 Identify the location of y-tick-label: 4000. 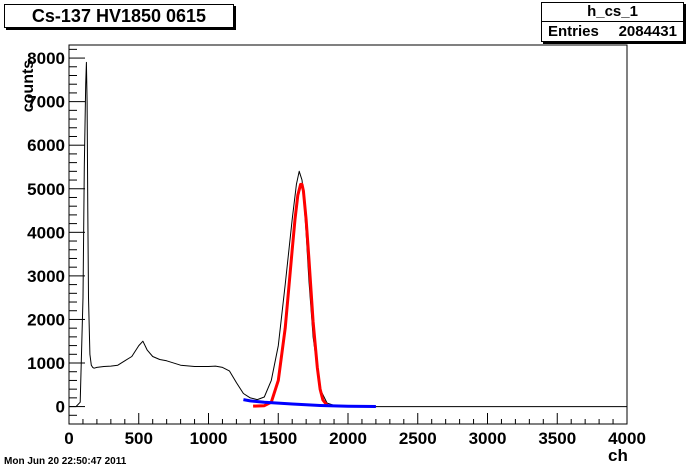
(46, 232).